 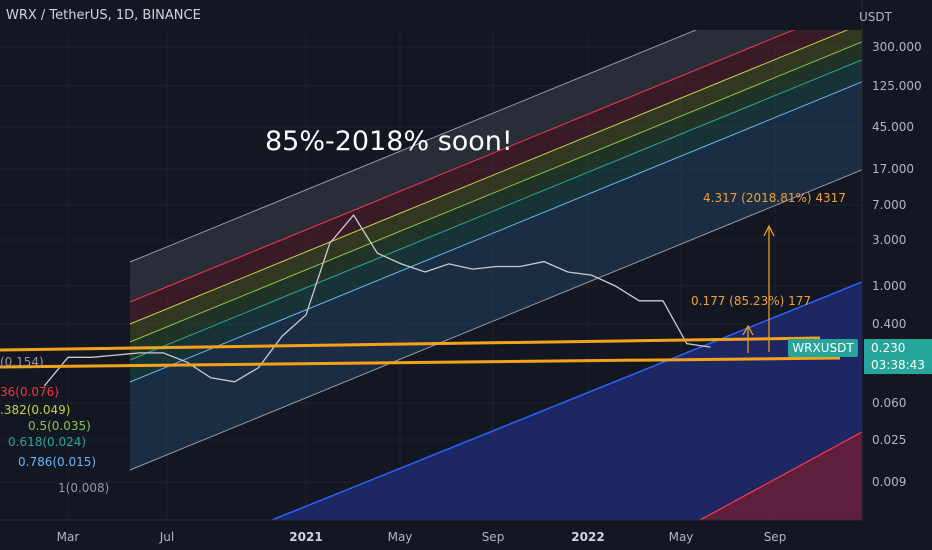 What do you see at coordinates (897, 47) in the screenshot?
I see `price-tick-label: 300.000` at bounding box center [897, 47].